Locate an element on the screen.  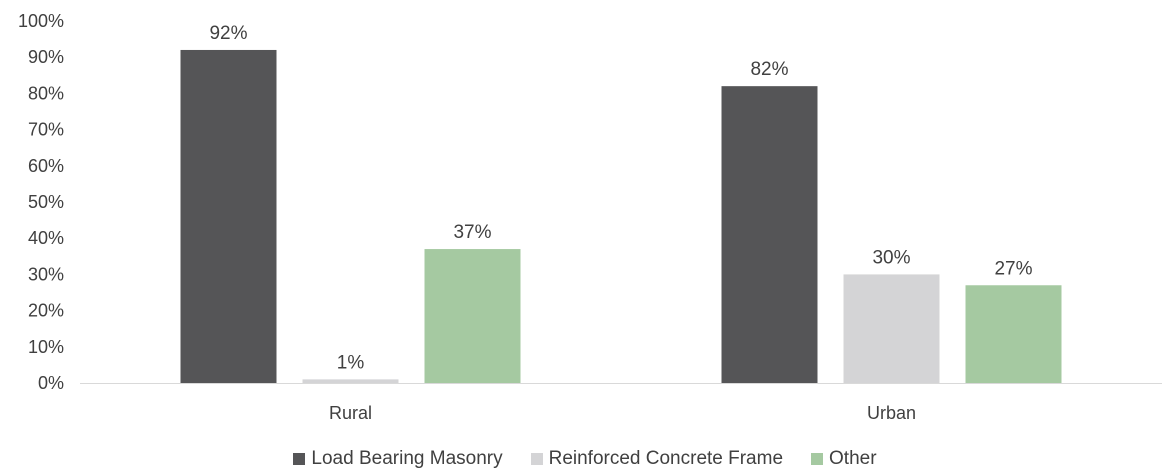
category-label: Urban is located at coordinates (891, 413).